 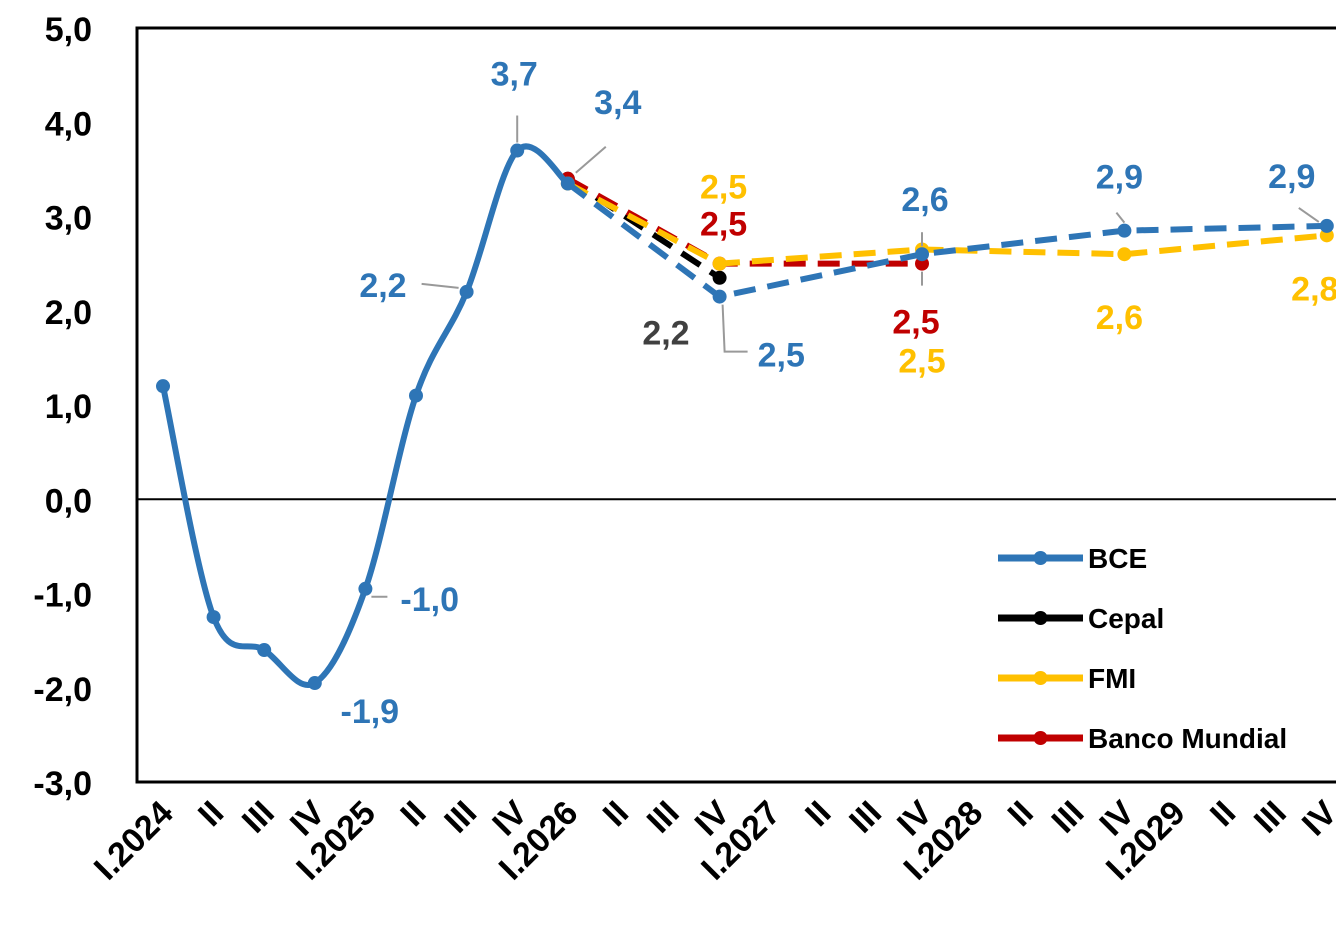 I want to click on data-label: -1,9, so click(x=370, y=712).